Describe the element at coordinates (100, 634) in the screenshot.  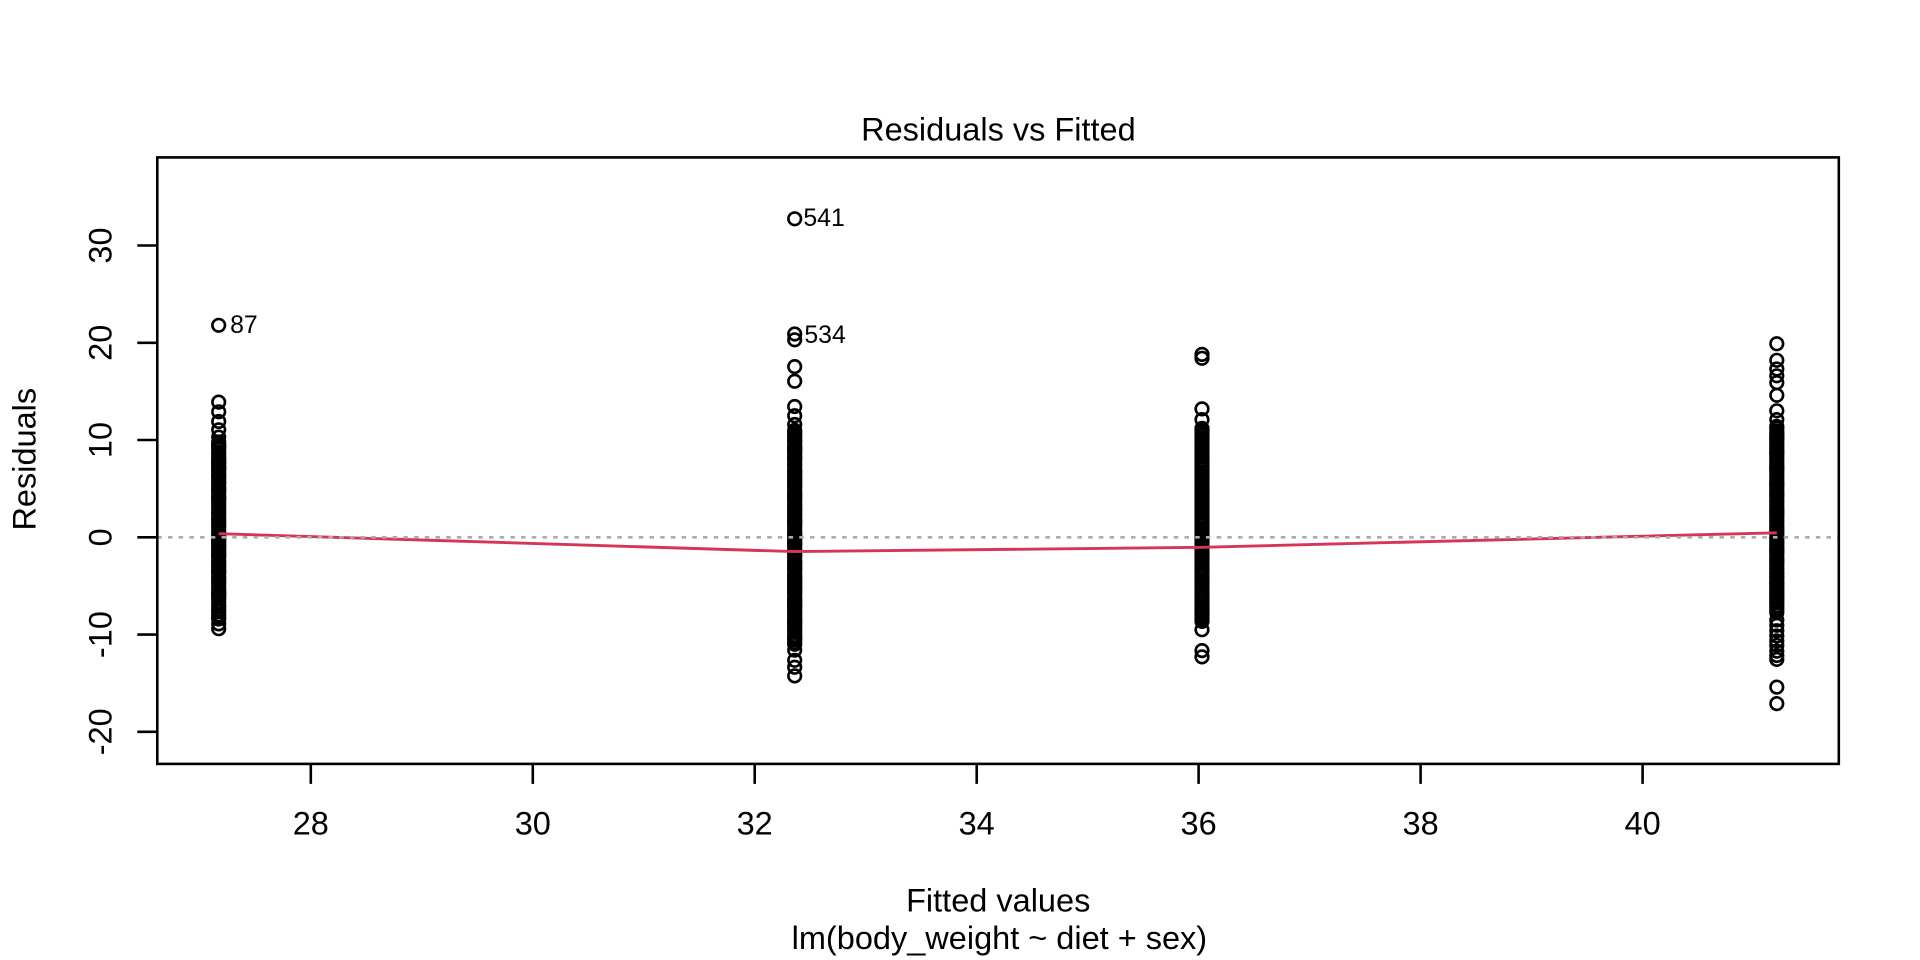
I see `svg-text: -10` at that location.